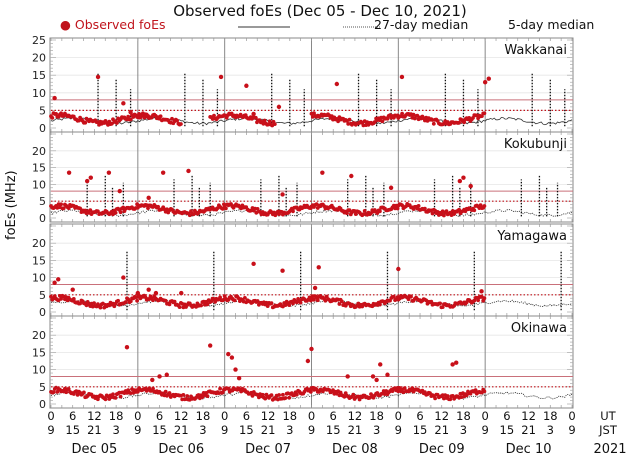 This screenshot has height=457, width=640. I want to click on legend-27day: 27-day median, so click(421, 25).